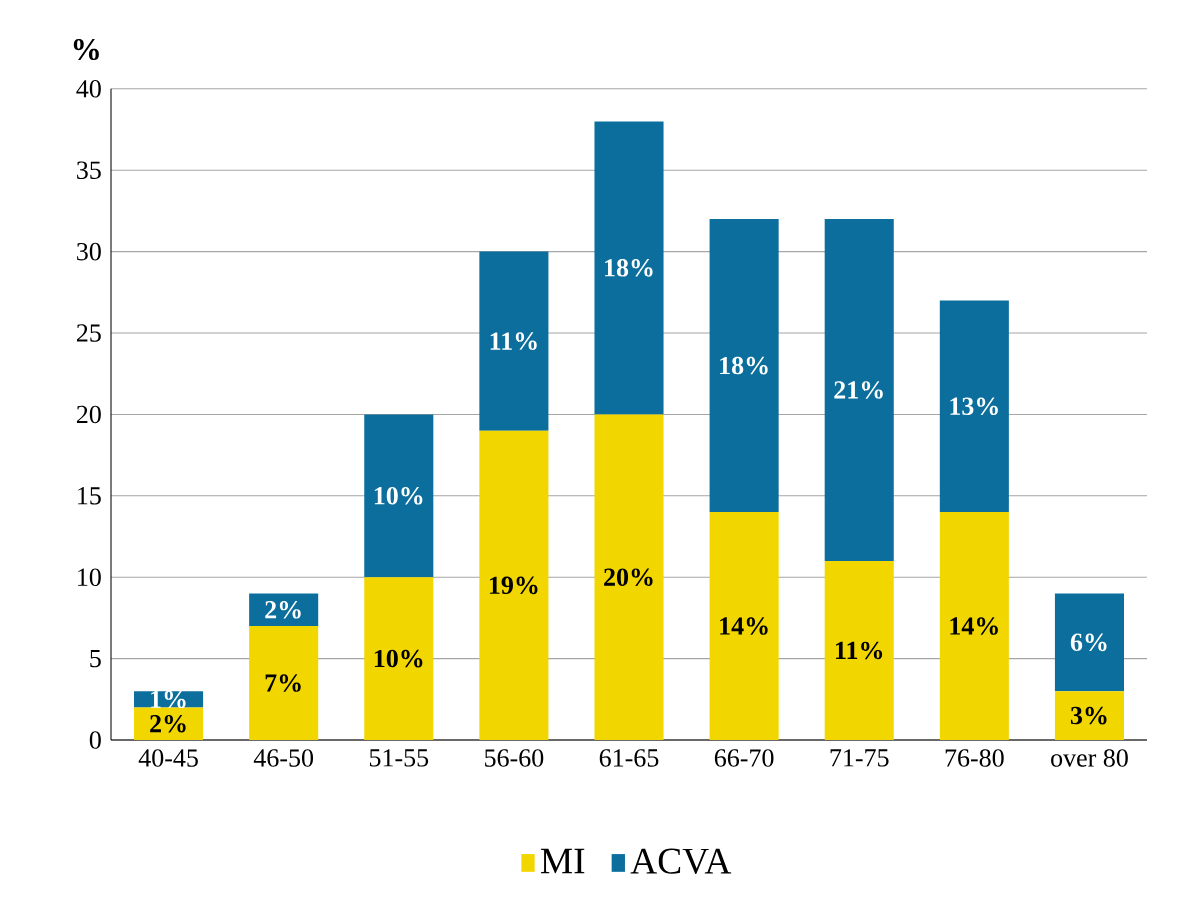 Image resolution: width=1184 pixels, height=918 pixels. What do you see at coordinates (89, 252) in the screenshot?
I see `y-tick-label: 30` at bounding box center [89, 252].